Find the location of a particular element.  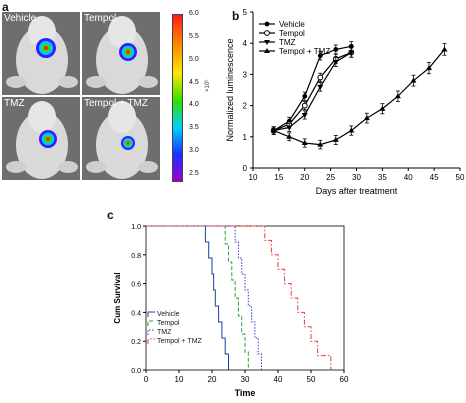

legend-label: Tempol + TMZ is located at coordinates (180, 341).